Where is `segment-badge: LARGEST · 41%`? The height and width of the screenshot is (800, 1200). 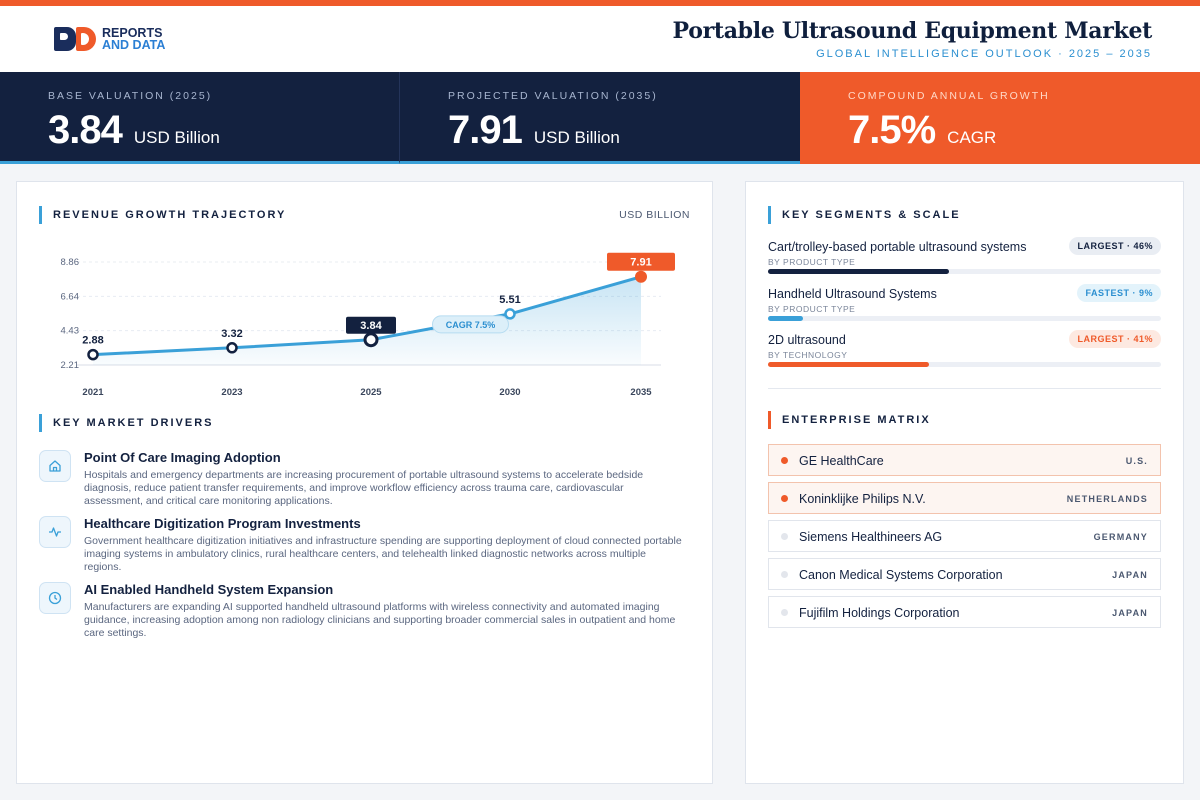
segment-badge: LARGEST · 41% is located at coordinates (1115, 339).